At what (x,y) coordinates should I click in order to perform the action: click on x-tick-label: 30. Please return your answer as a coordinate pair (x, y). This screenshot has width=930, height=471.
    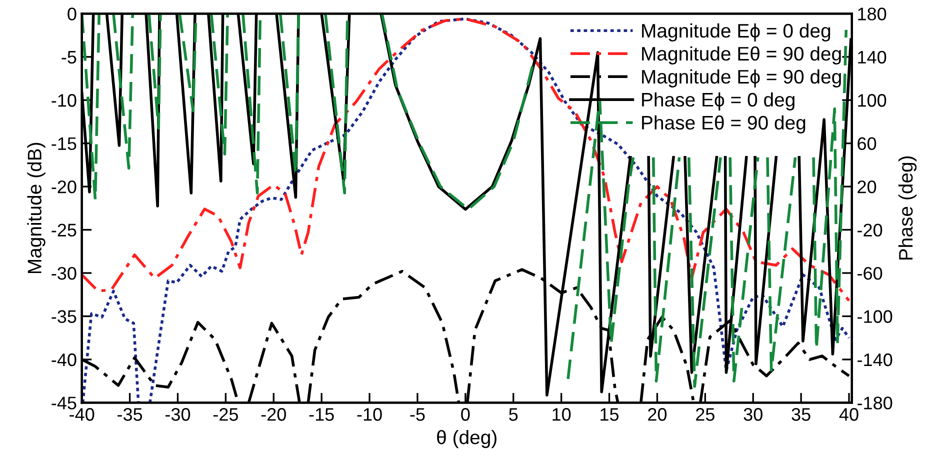
    Looking at the image, I should click on (753, 414).